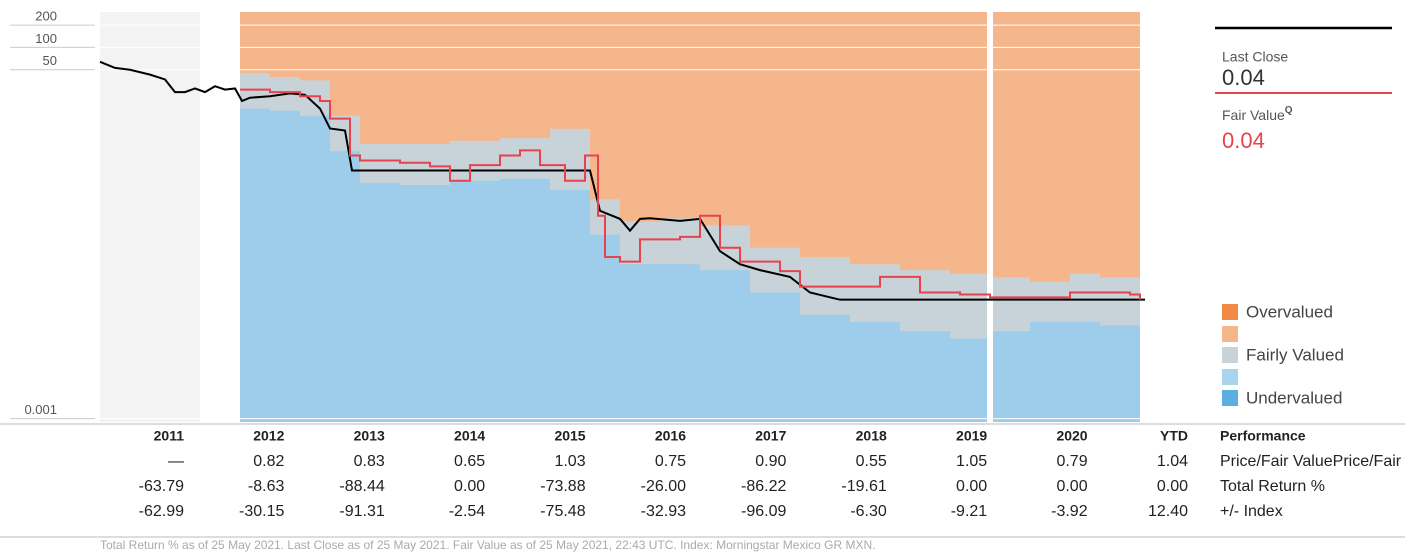 This screenshot has width=1405, height=559. Describe the element at coordinates (1289, 110) in the screenshot. I see `fair-value-mark: Q` at that location.